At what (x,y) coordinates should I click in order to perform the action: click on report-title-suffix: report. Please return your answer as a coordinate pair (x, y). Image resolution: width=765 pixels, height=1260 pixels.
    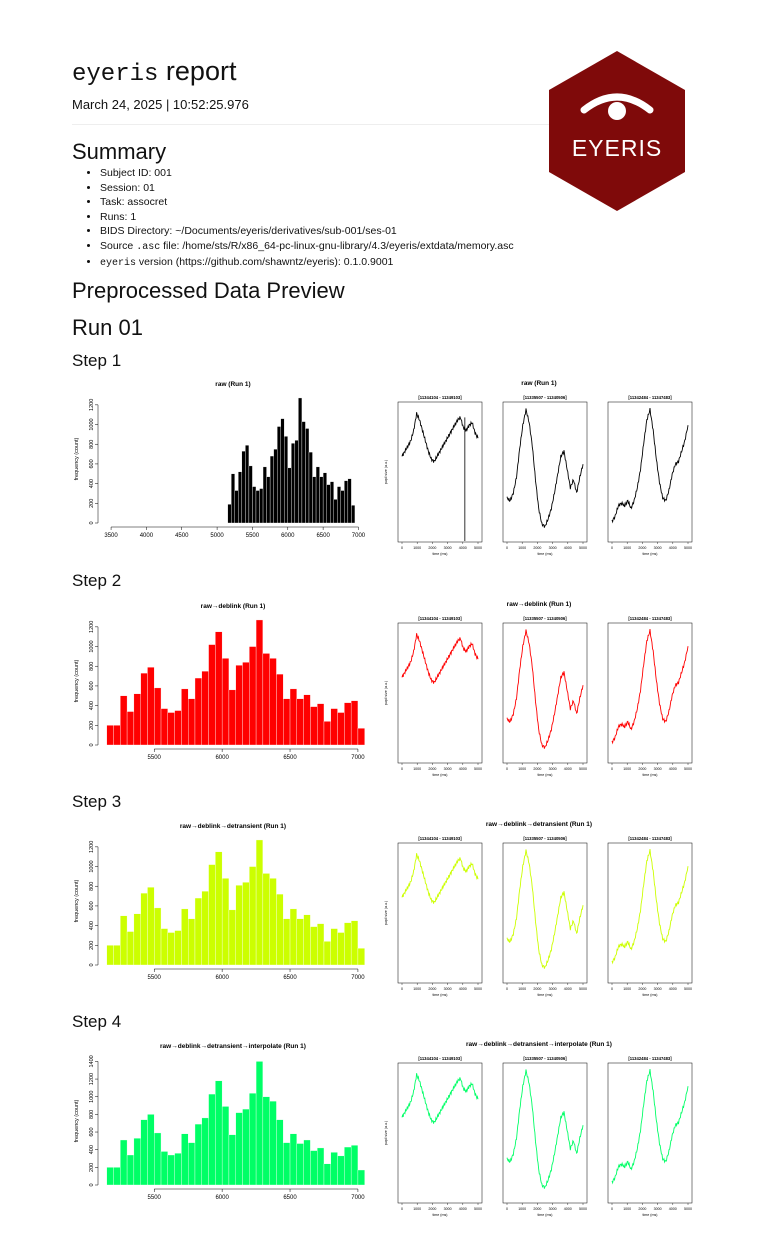
    Looking at the image, I should click on (197, 71).